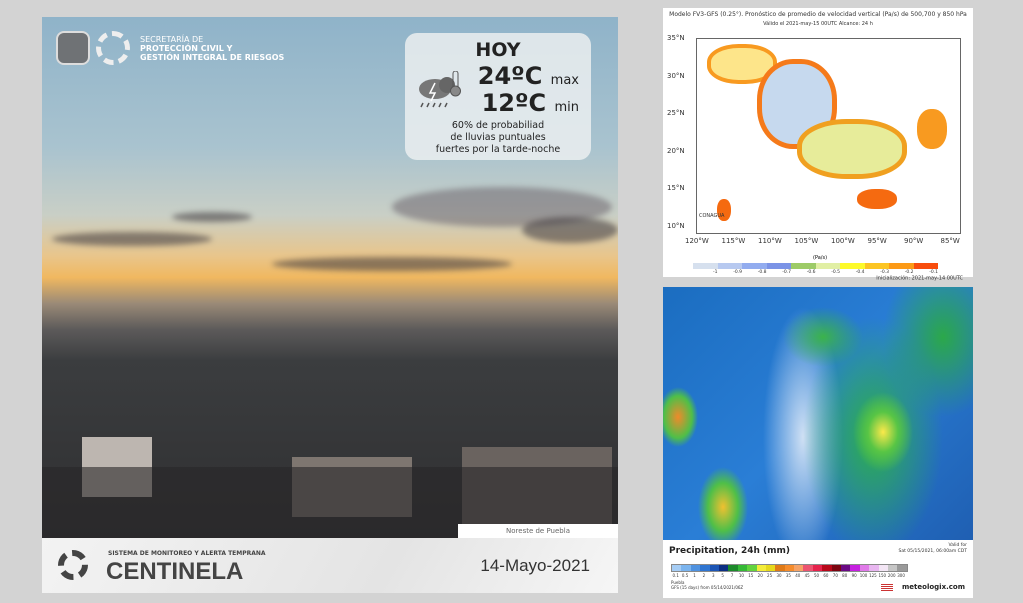 The image size is (1023, 603). I want to click on system-name: SISTEMA DE MONITOREO Y ALERTA TEMPRANA, so click(187, 553).